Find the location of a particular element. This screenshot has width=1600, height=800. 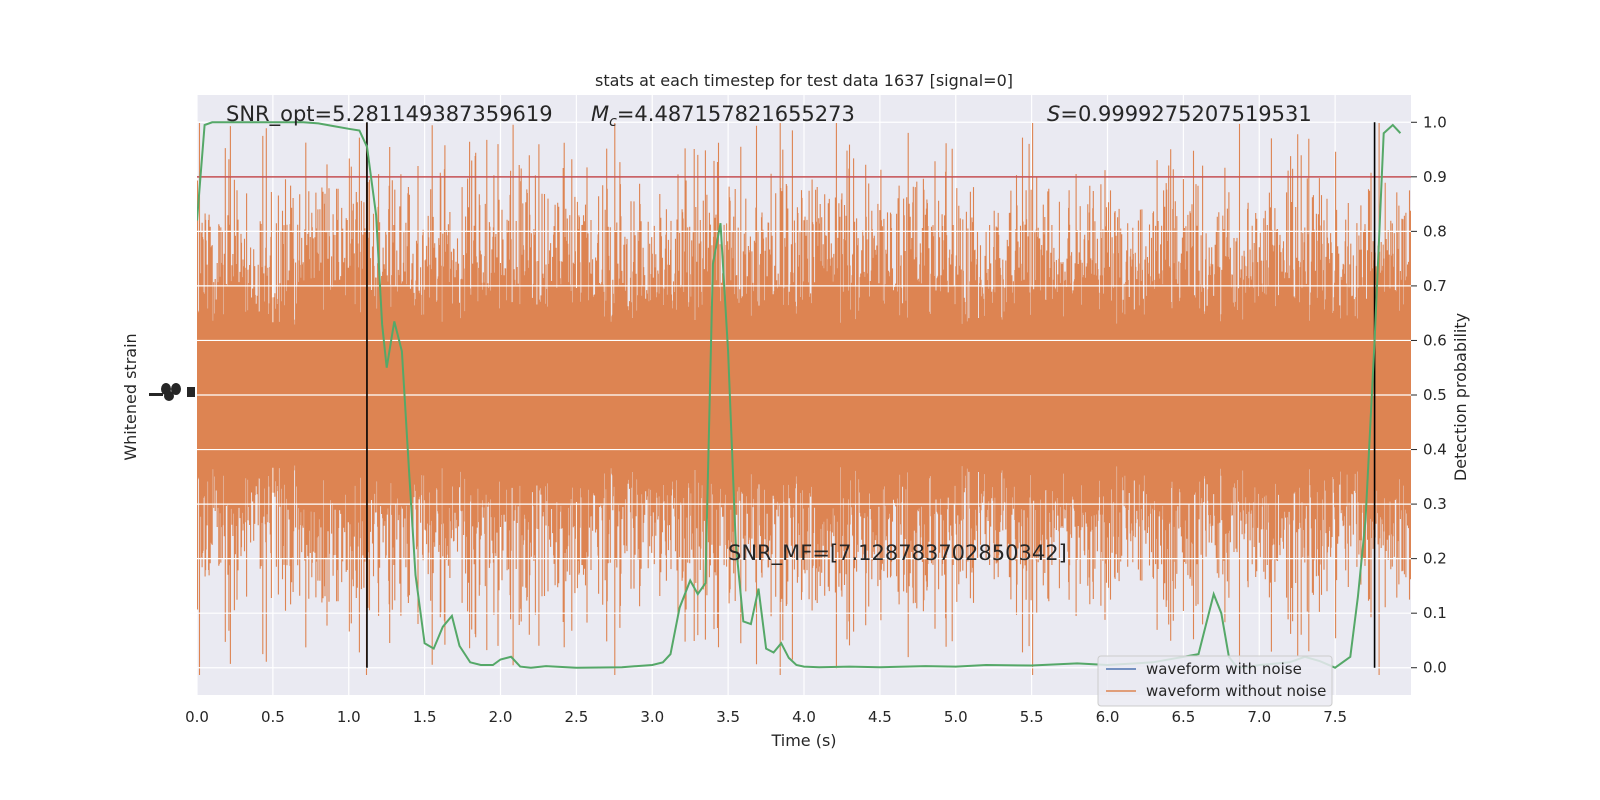

x-tick-label: 2.5 is located at coordinates (576, 717).